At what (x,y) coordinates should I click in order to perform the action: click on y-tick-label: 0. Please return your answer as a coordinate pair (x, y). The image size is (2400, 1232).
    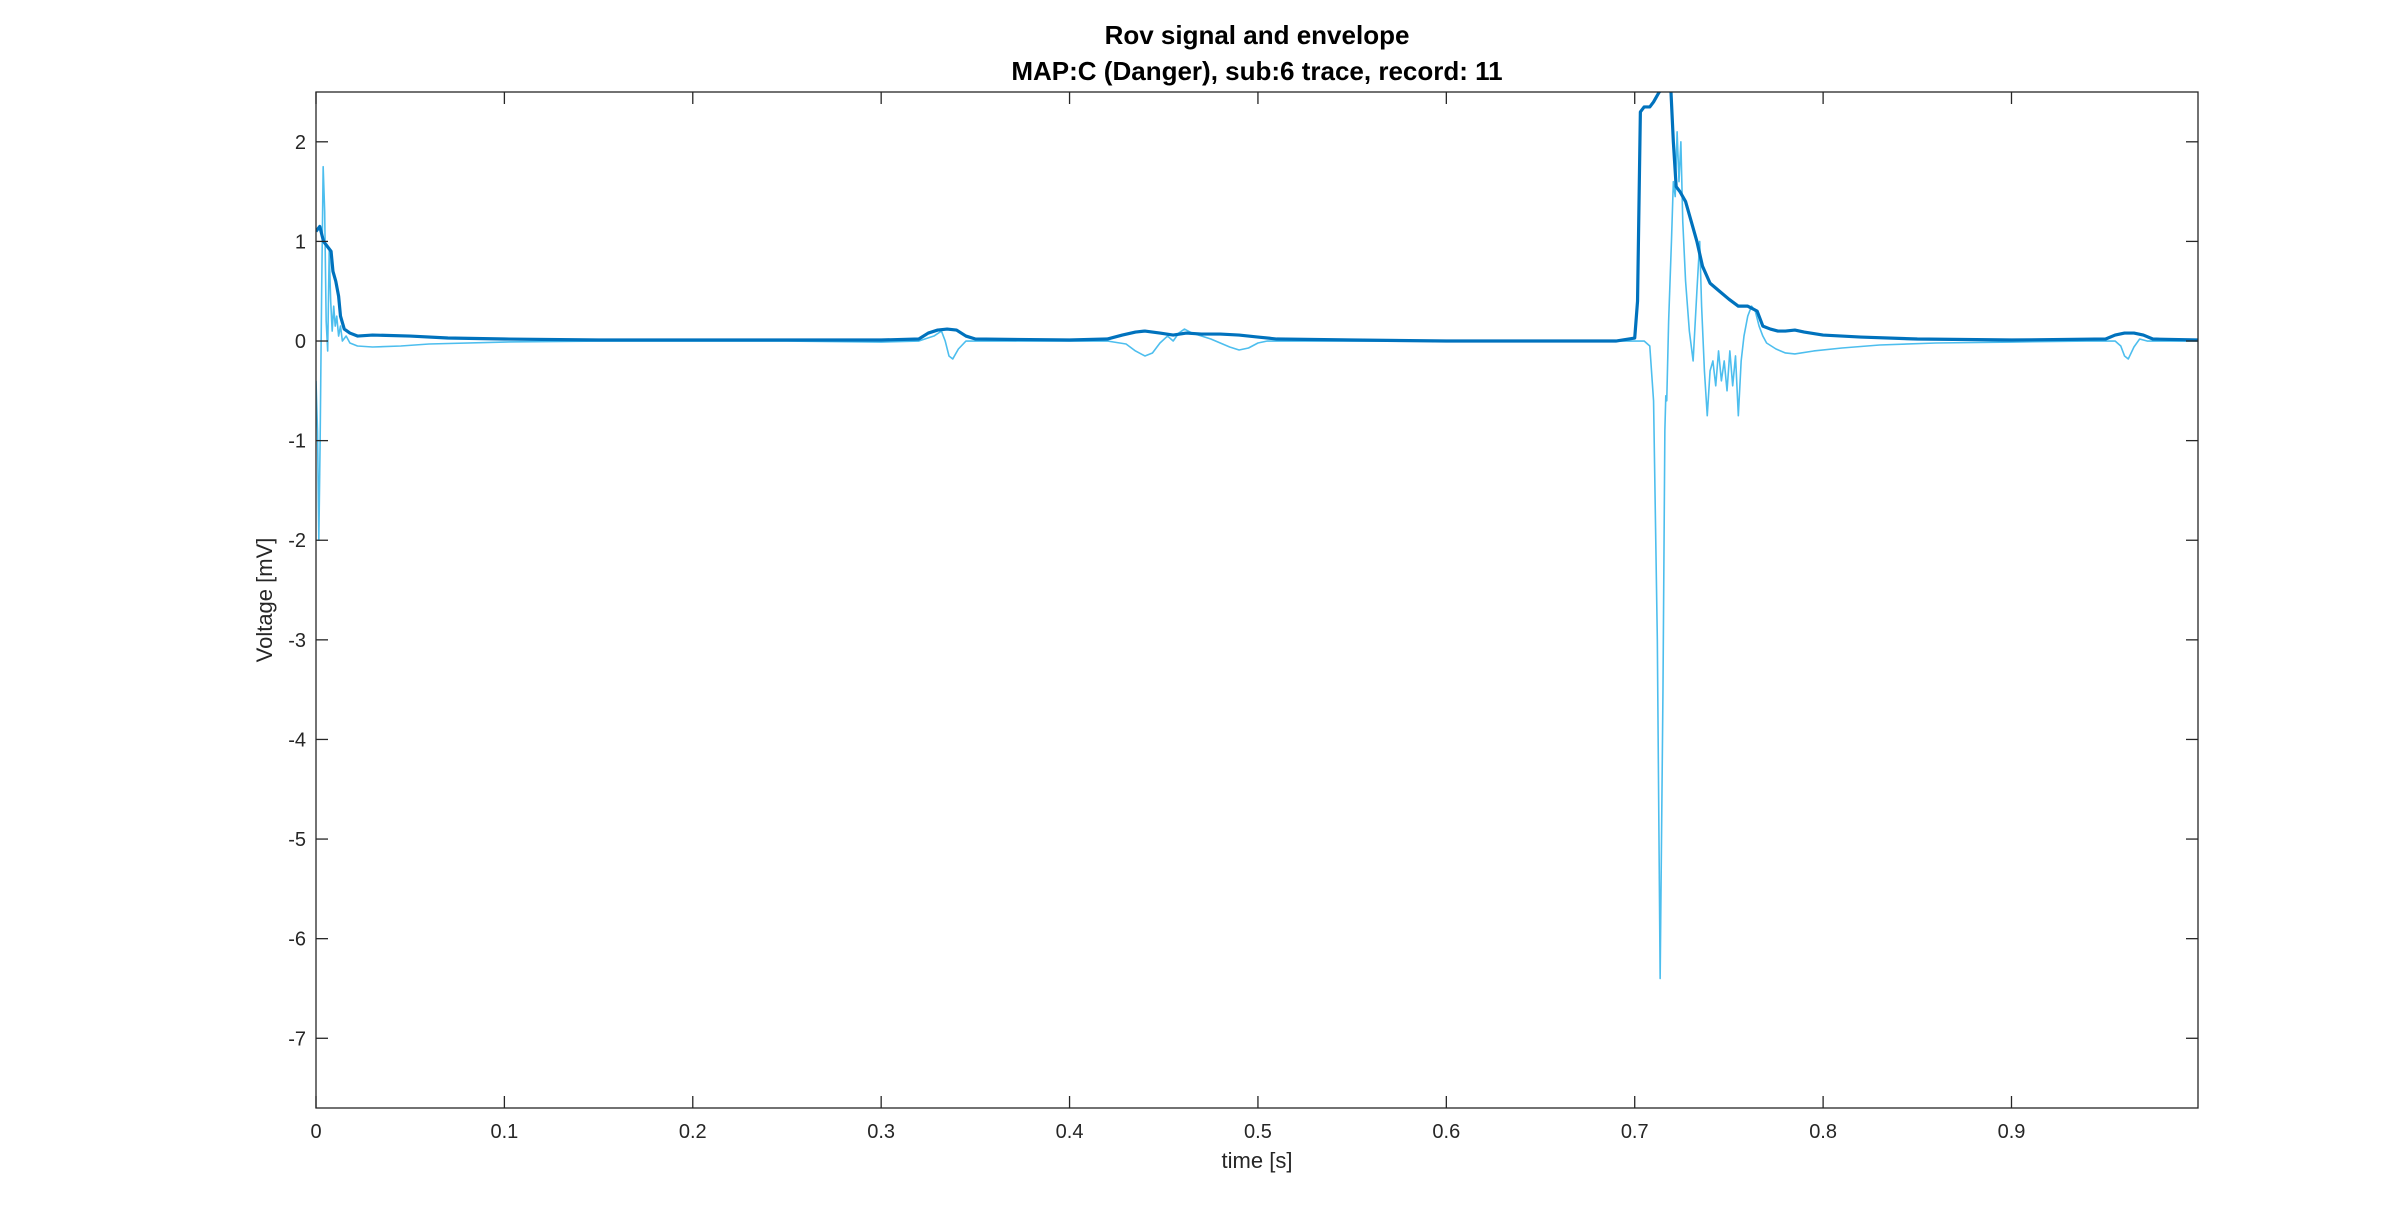
    Looking at the image, I should click on (300, 342).